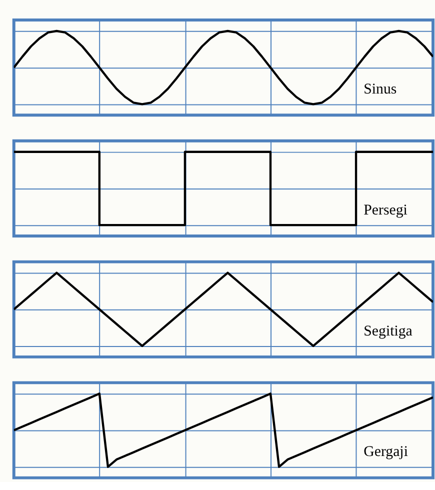  I want to click on annotation: Gergaji, so click(386, 452).